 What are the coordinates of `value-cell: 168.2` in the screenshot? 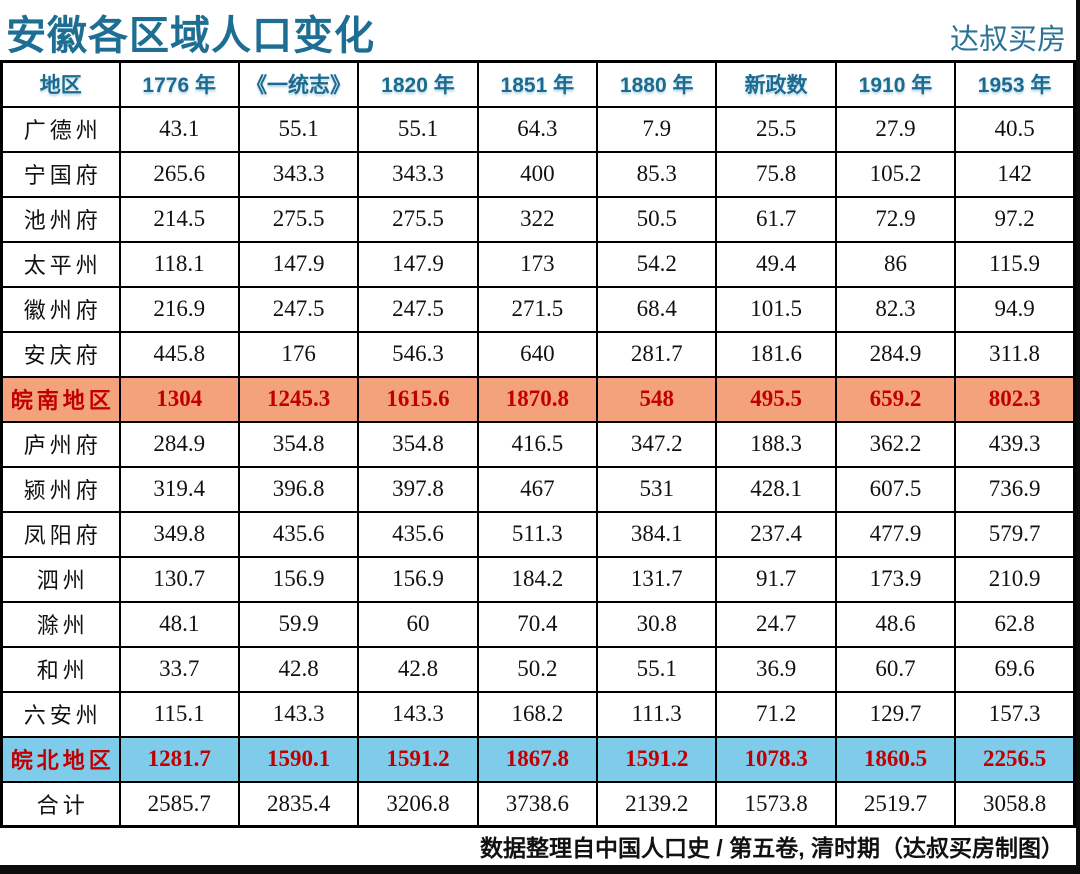 It's located at (537, 714).